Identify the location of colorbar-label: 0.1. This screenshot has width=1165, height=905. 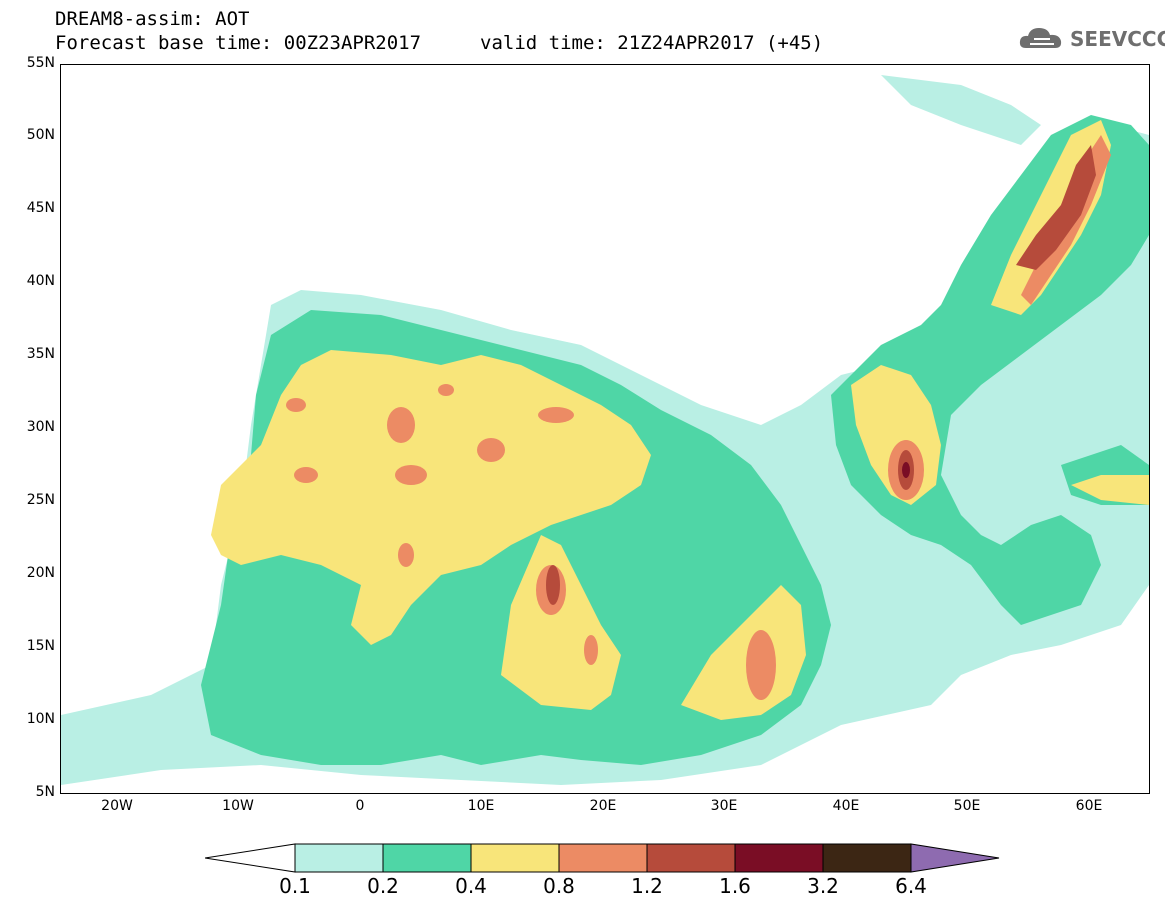
(295, 886).